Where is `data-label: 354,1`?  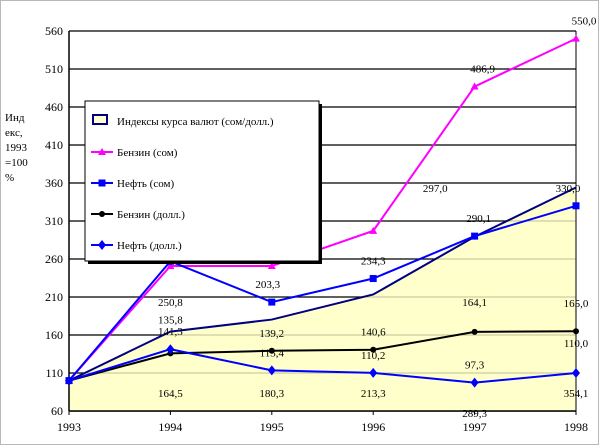
data-label: 354,1 is located at coordinates (576, 394).